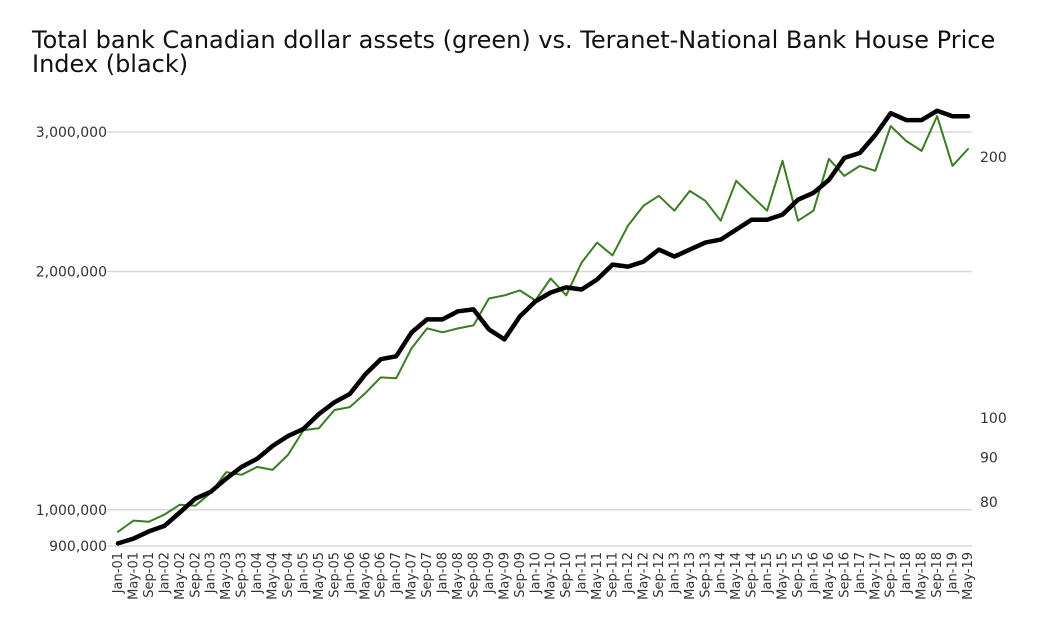  I want to click on x-axis-tick-label: May-02, so click(180, 576).